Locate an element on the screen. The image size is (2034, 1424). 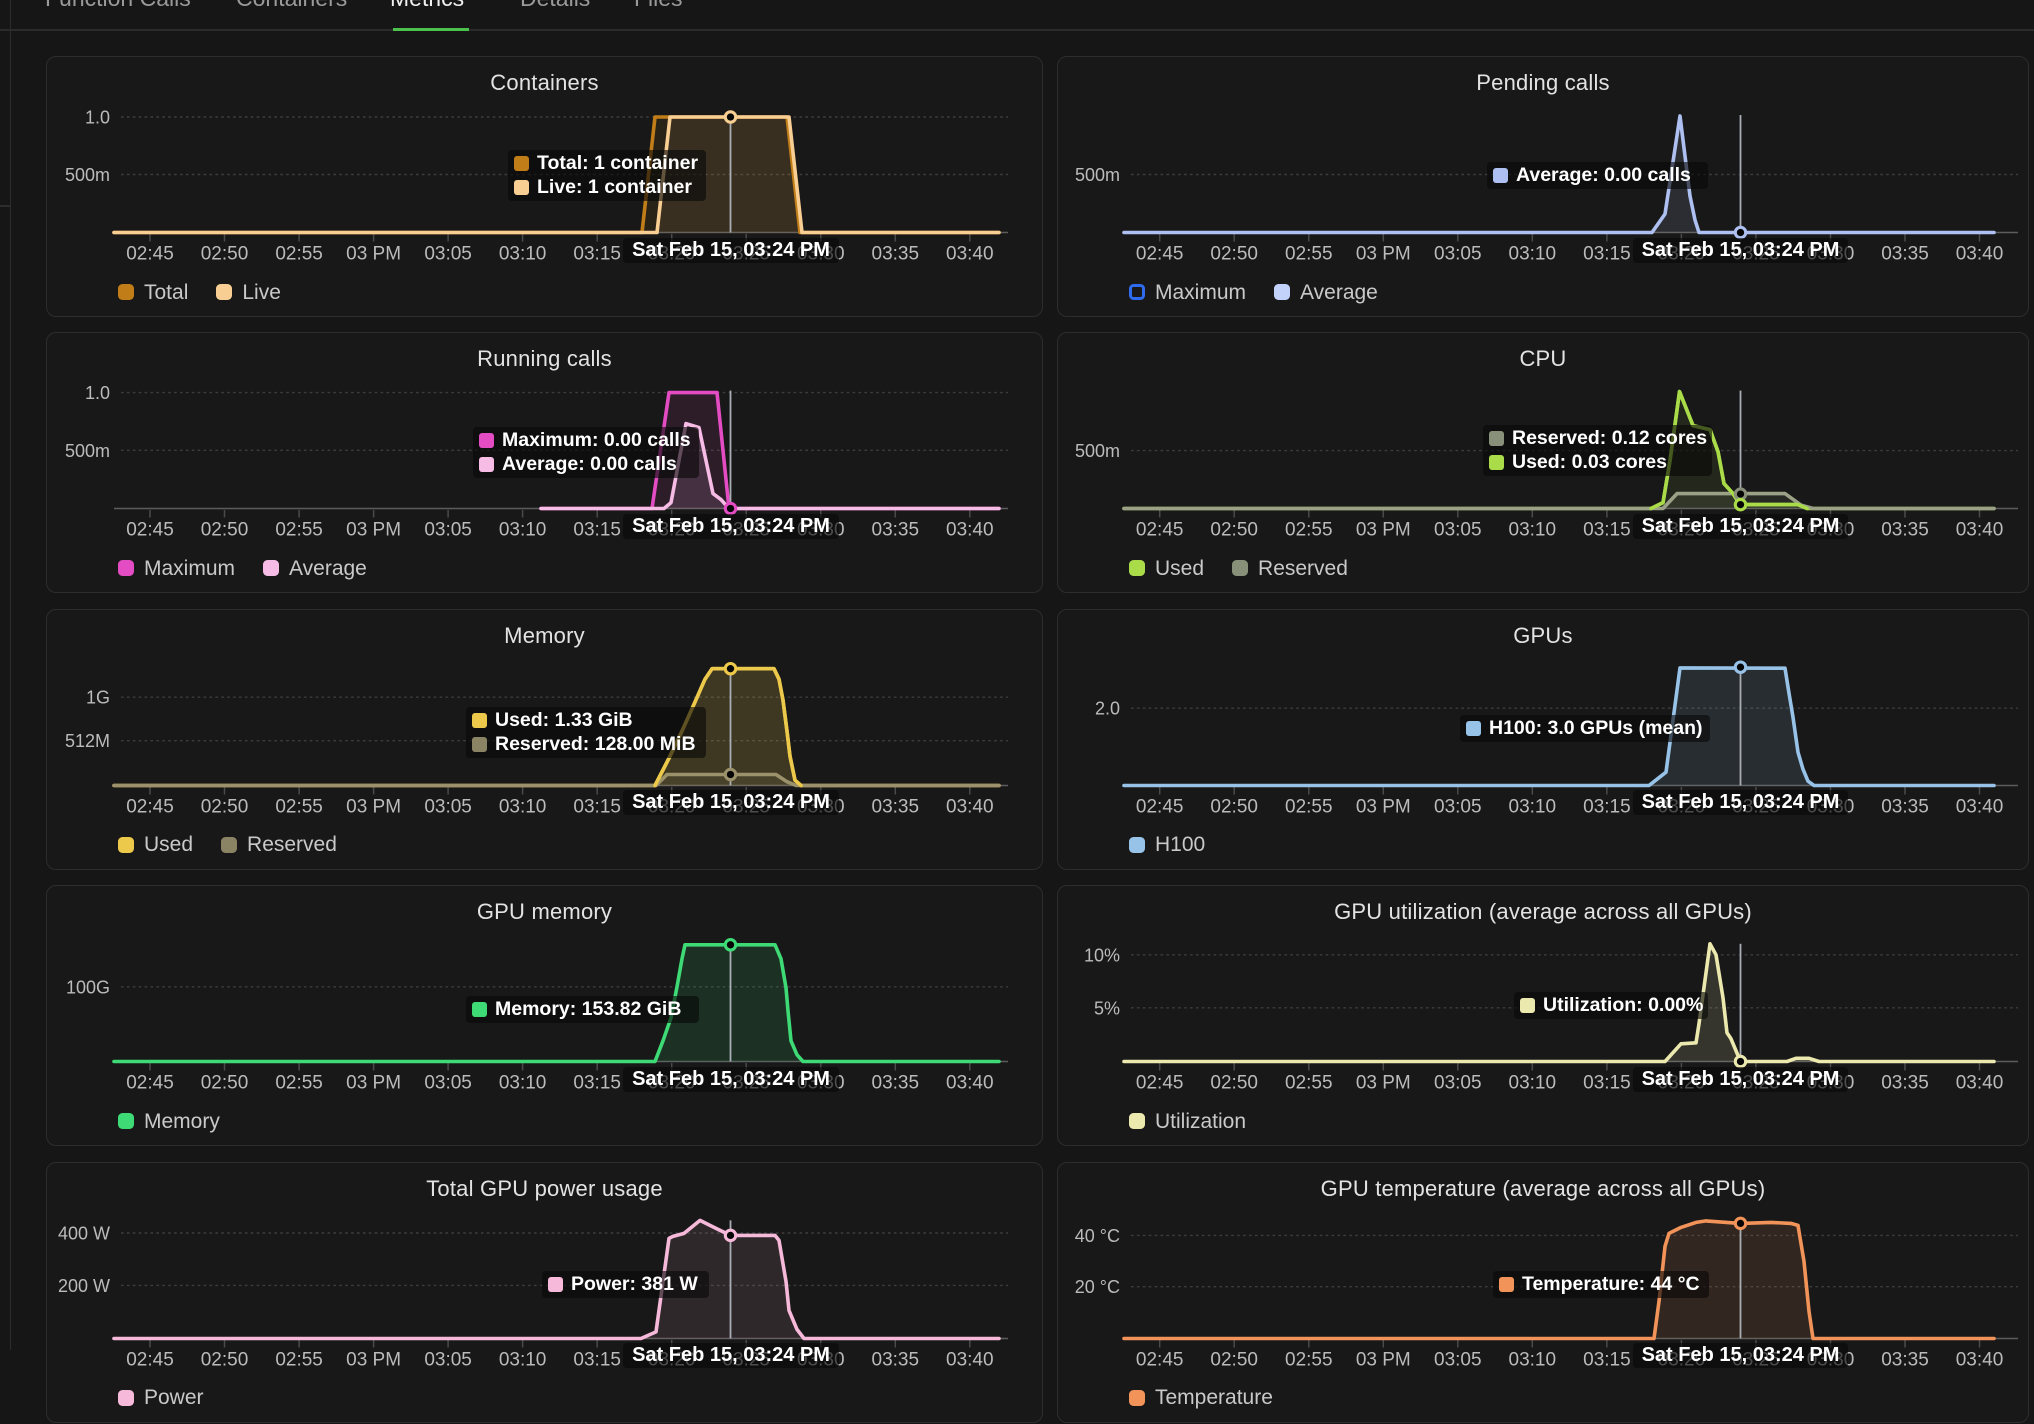
svg-text: 40 °C is located at coordinates (1097, 1235).